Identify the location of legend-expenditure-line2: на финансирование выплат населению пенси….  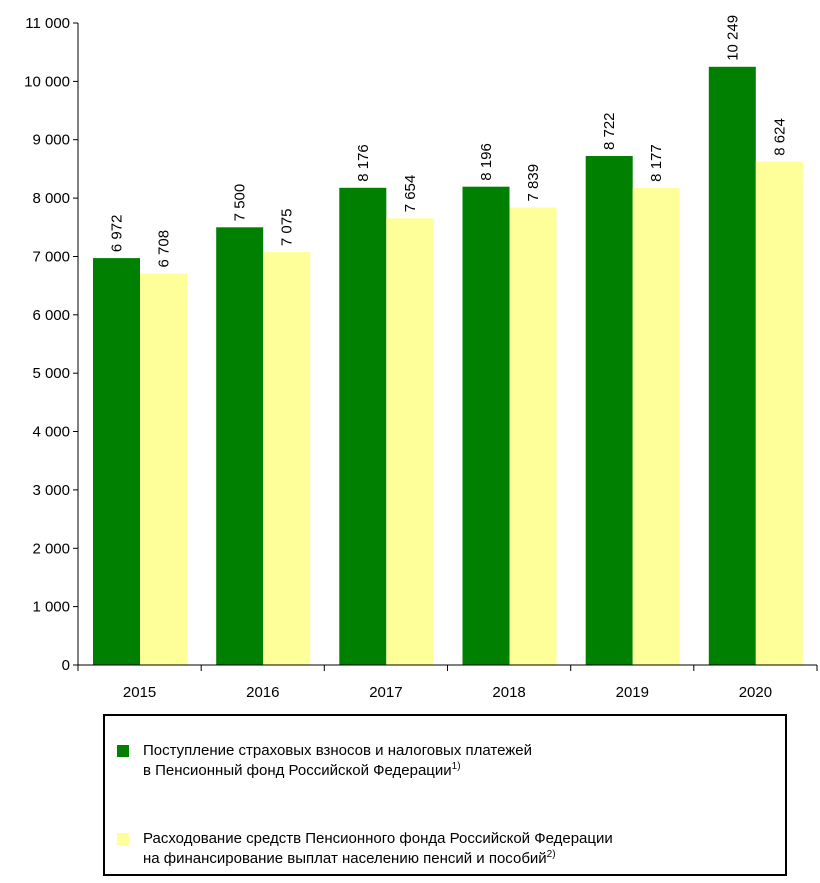
(345, 858).